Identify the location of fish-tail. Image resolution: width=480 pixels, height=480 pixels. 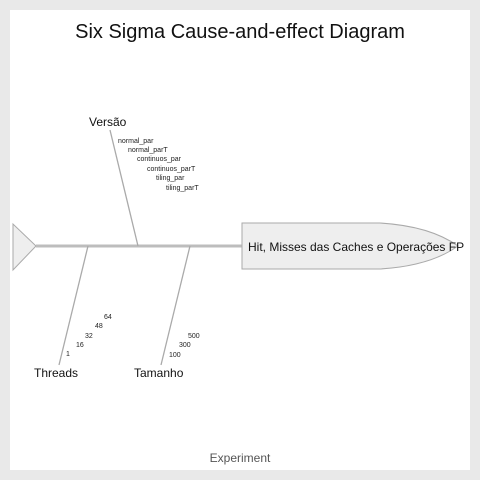
(24, 247).